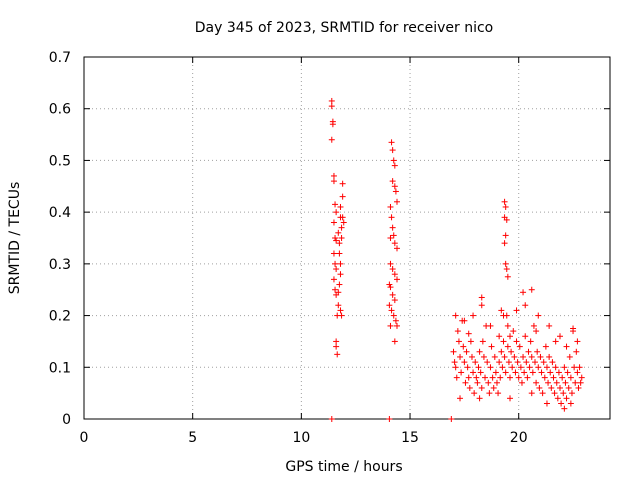 Image resolution: width=640 pixels, height=480 pixels. What do you see at coordinates (66, 420) in the screenshot?
I see `y-tick-label: 0` at bounding box center [66, 420].